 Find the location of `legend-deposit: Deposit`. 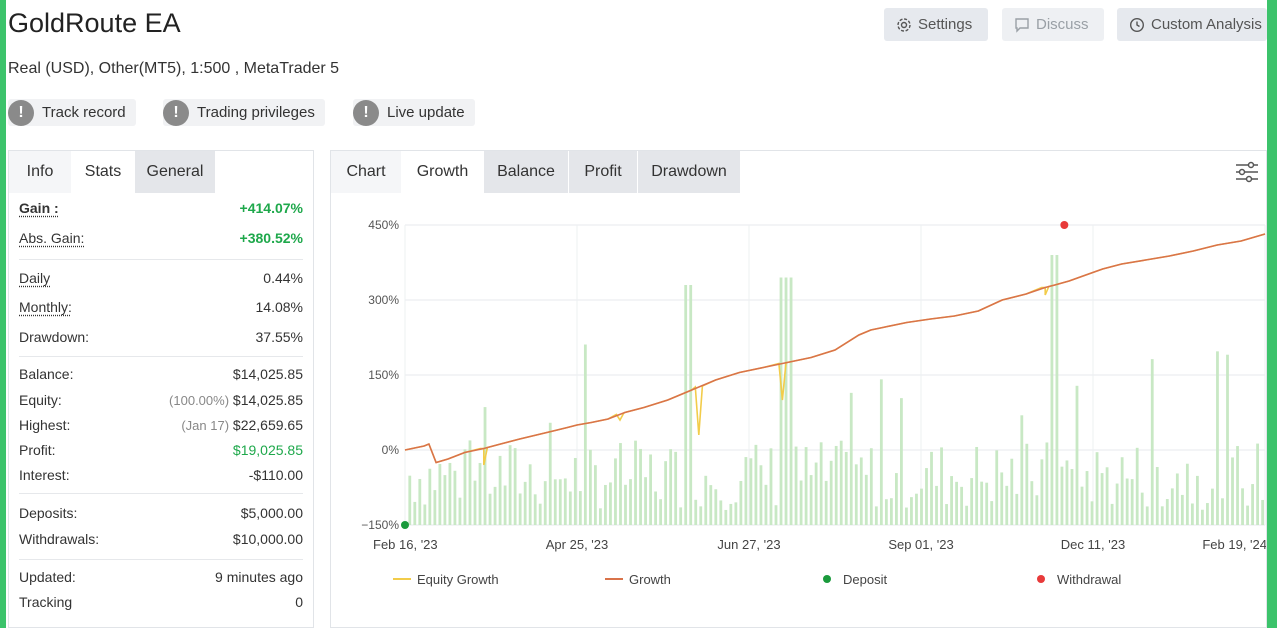

legend-deposit: Deposit is located at coordinates (865, 579).